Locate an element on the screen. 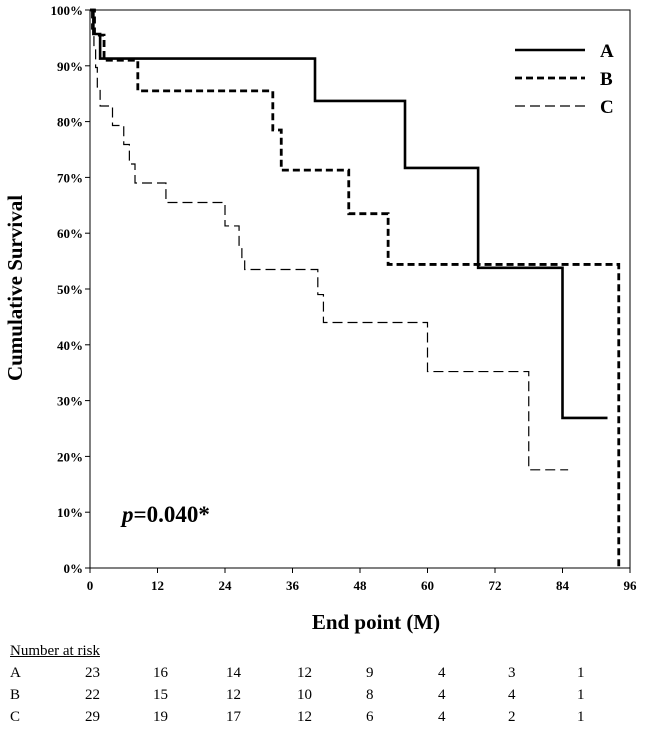 This screenshot has width=645, height=734. y-tick-label: 60% is located at coordinates (70, 233).